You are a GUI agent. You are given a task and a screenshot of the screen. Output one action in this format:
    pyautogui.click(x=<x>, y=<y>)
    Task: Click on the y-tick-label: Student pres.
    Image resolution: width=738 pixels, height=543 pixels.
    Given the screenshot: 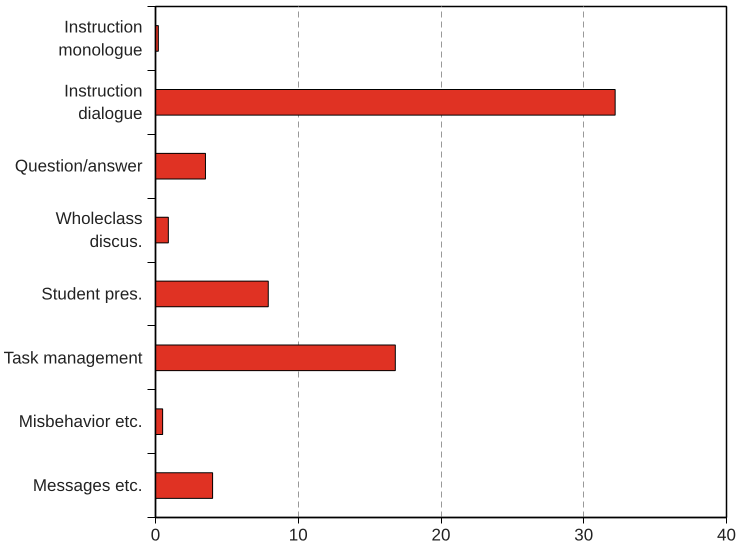 What is the action you would take?
    pyautogui.click(x=92, y=294)
    